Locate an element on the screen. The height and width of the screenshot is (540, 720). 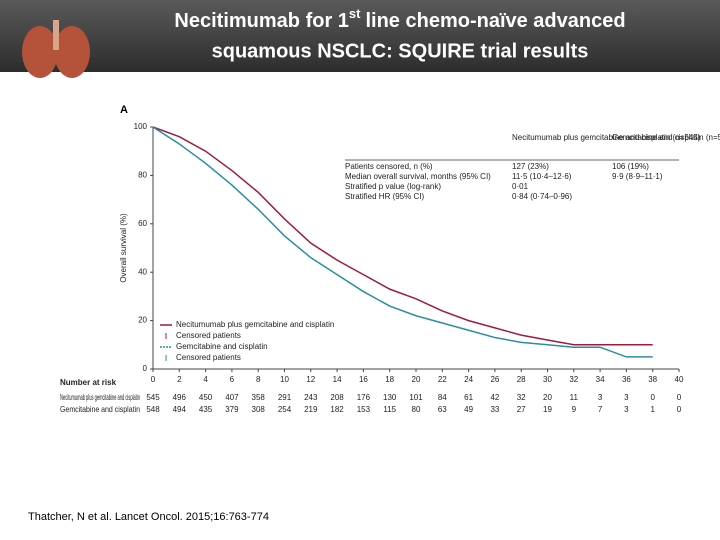
at-risk-value: 182 is located at coordinates (337, 409).